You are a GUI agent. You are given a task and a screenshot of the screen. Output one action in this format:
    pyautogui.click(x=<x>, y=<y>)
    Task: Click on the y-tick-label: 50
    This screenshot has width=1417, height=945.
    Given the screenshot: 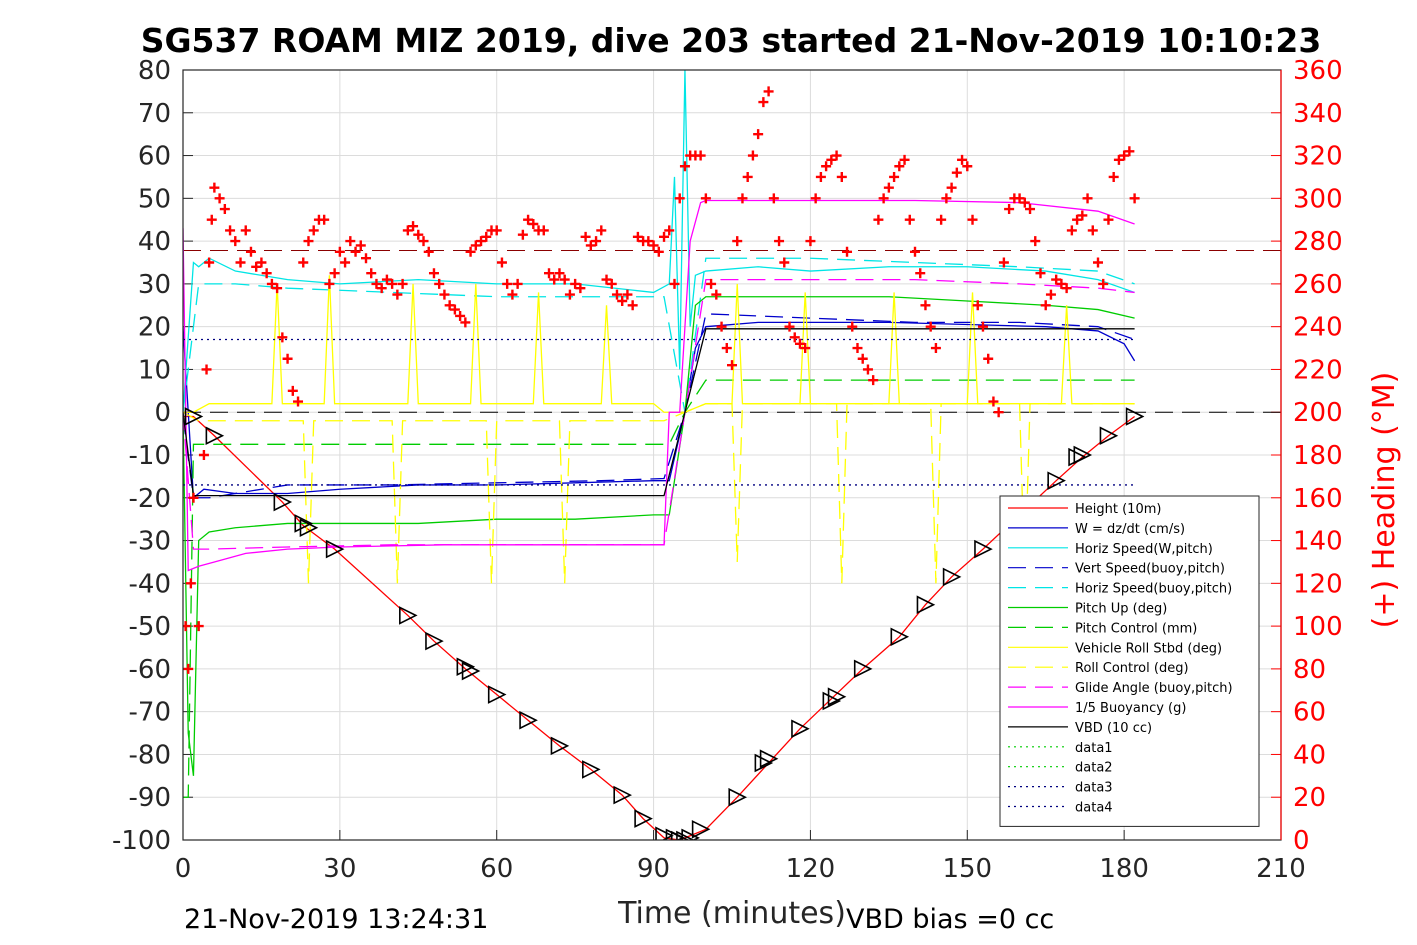 What is the action you would take?
    pyautogui.click(x=154, y=199)
    